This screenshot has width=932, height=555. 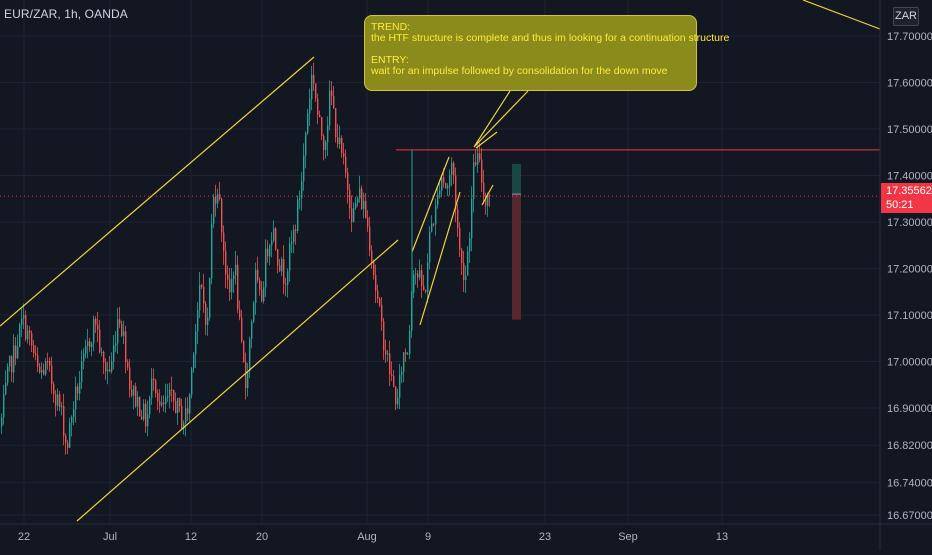 I want to click on callout-pointer, so click(x=501, y=119).